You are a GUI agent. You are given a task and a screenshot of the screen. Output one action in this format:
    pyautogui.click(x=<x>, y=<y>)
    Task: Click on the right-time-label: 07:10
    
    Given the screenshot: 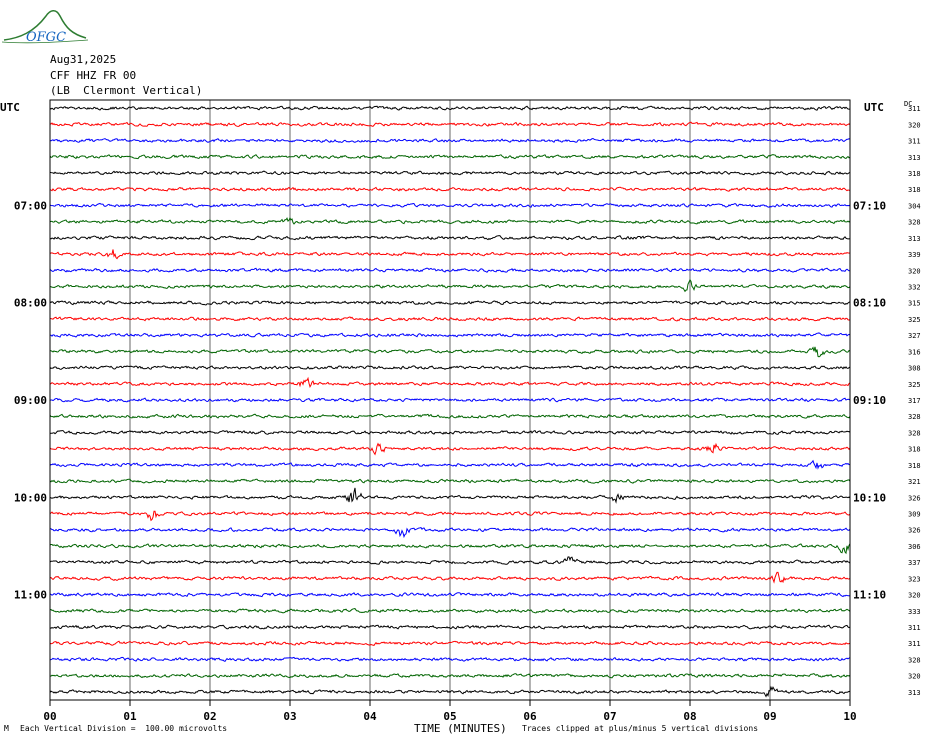 What is the action you would take?
    pyautogui.click(x=869, y=205)
    